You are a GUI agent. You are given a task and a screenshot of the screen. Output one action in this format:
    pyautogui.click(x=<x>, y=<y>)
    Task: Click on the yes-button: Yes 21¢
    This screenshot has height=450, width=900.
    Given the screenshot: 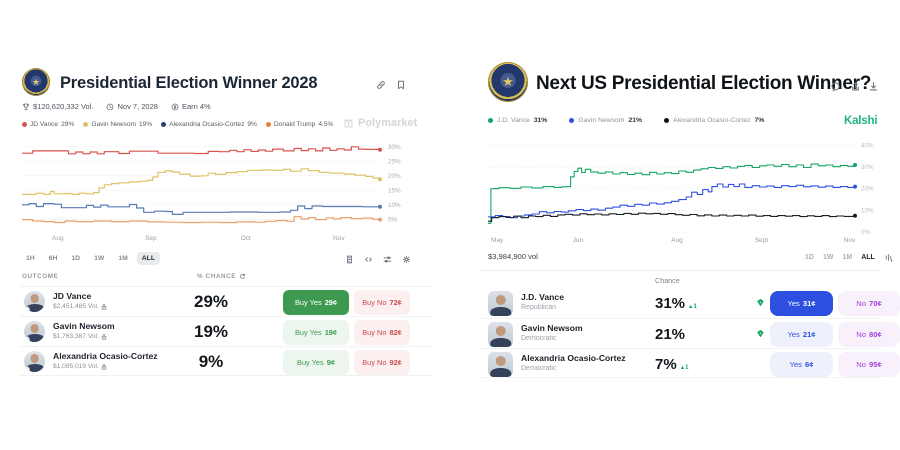 What is the action you would take?
    pyautogui.click(x=801, y=334)
    